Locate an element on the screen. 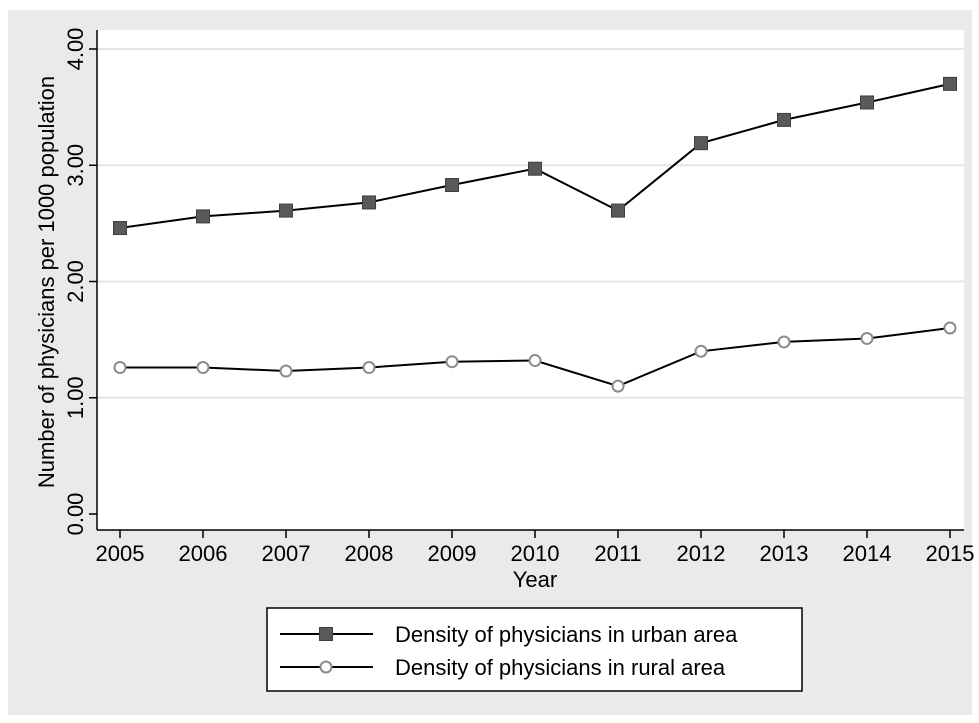  legend-box is located at coordinates (534, 649).